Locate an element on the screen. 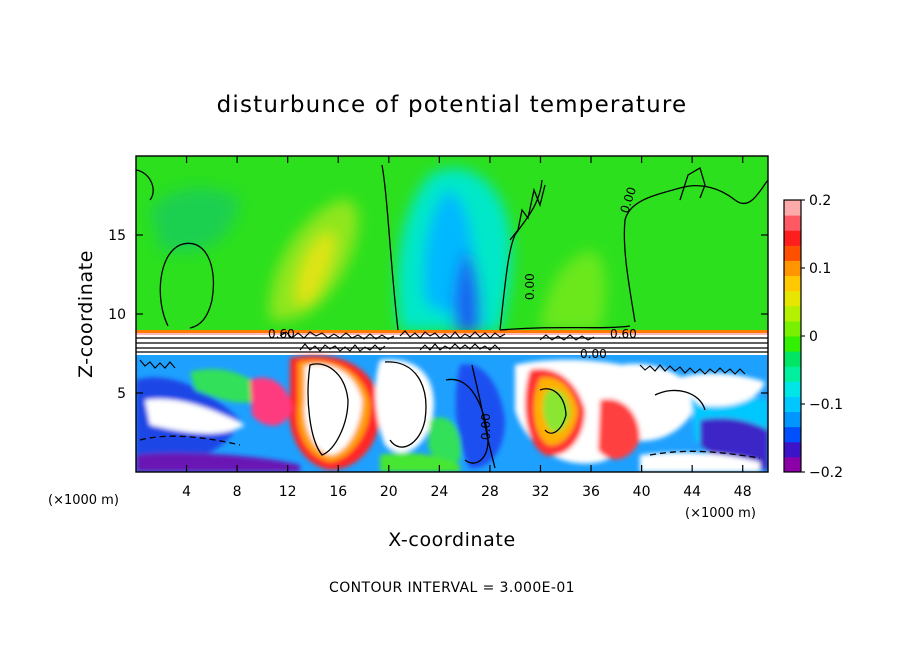  contour-interval-note: CONTOUR INTERVAL = 3.000E-01 is located at coordinates (452, 588).